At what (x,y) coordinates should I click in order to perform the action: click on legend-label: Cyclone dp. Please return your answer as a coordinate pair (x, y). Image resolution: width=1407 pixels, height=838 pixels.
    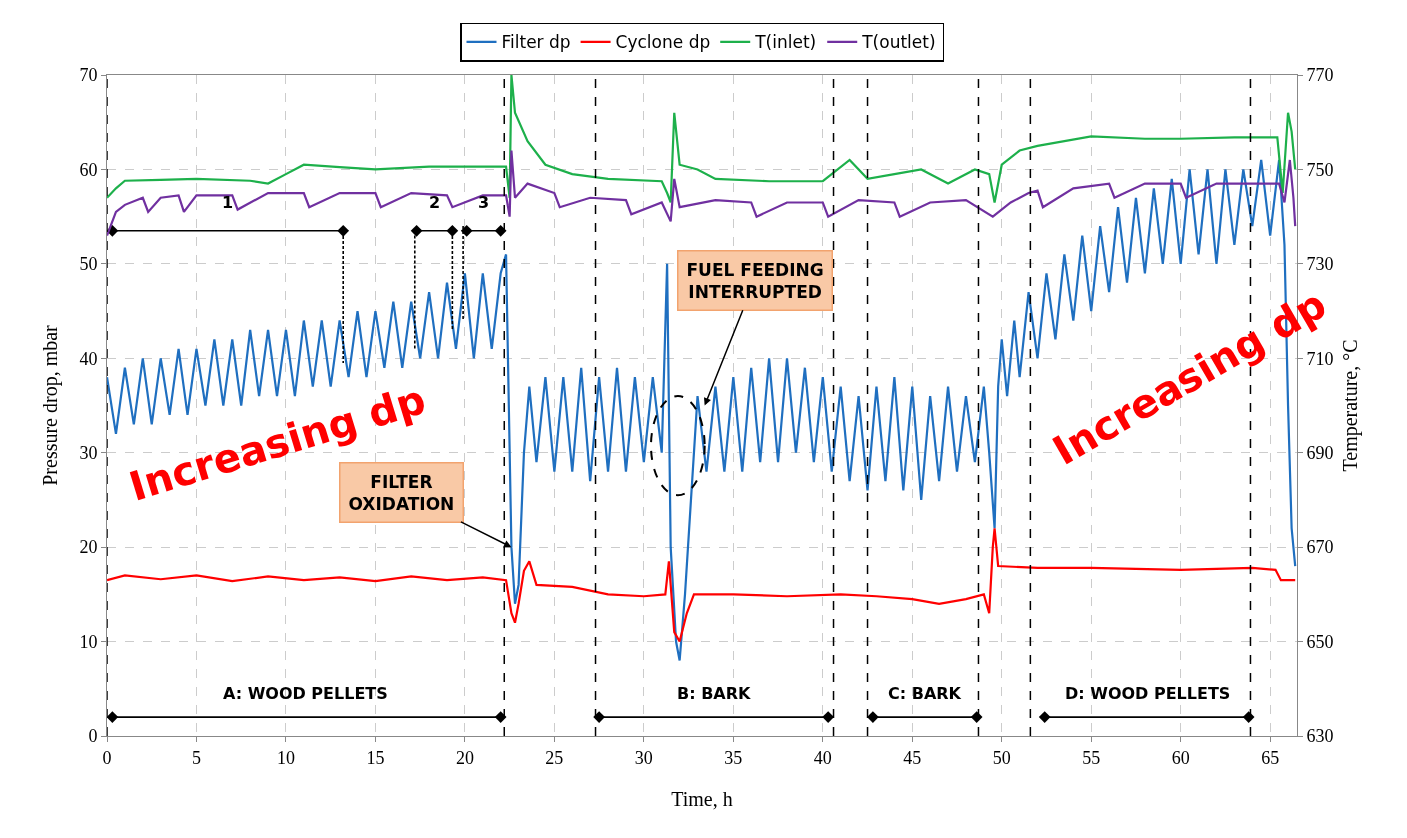
    Looking at the image, I should click on (663, 42).